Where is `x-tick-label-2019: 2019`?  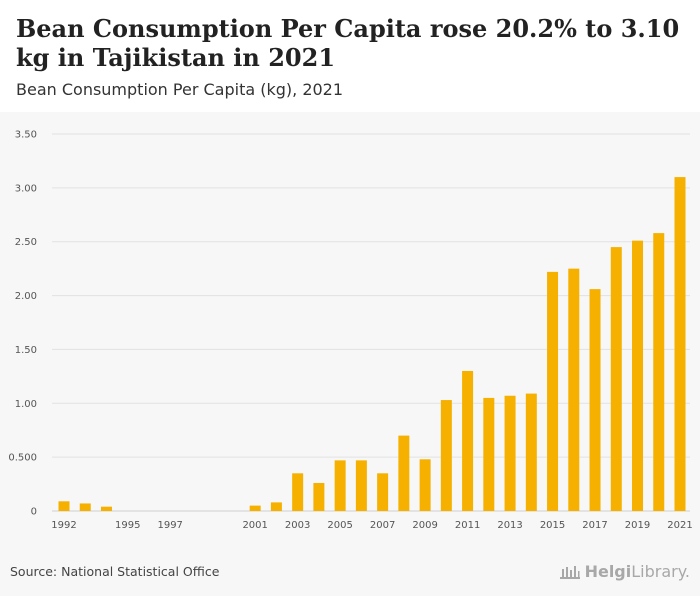
x-tick-label-2019: 2019 is located at coordinates (637, 525).